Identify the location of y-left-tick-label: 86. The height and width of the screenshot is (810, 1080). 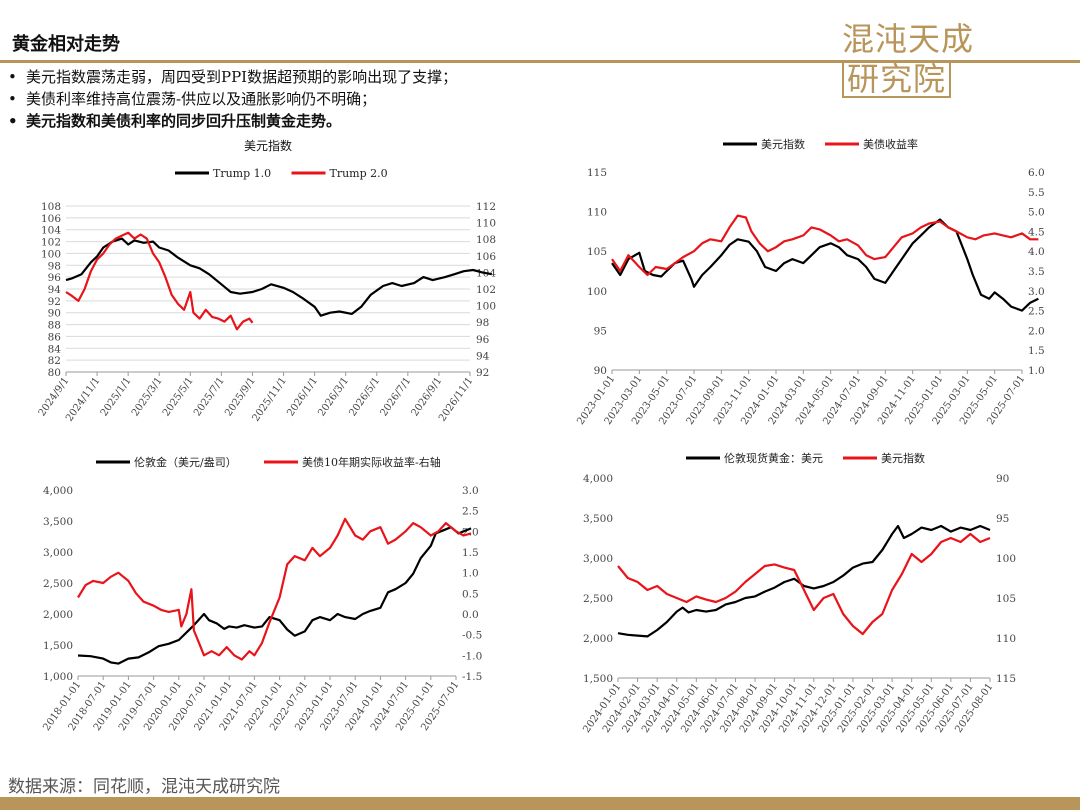
(55, 337).